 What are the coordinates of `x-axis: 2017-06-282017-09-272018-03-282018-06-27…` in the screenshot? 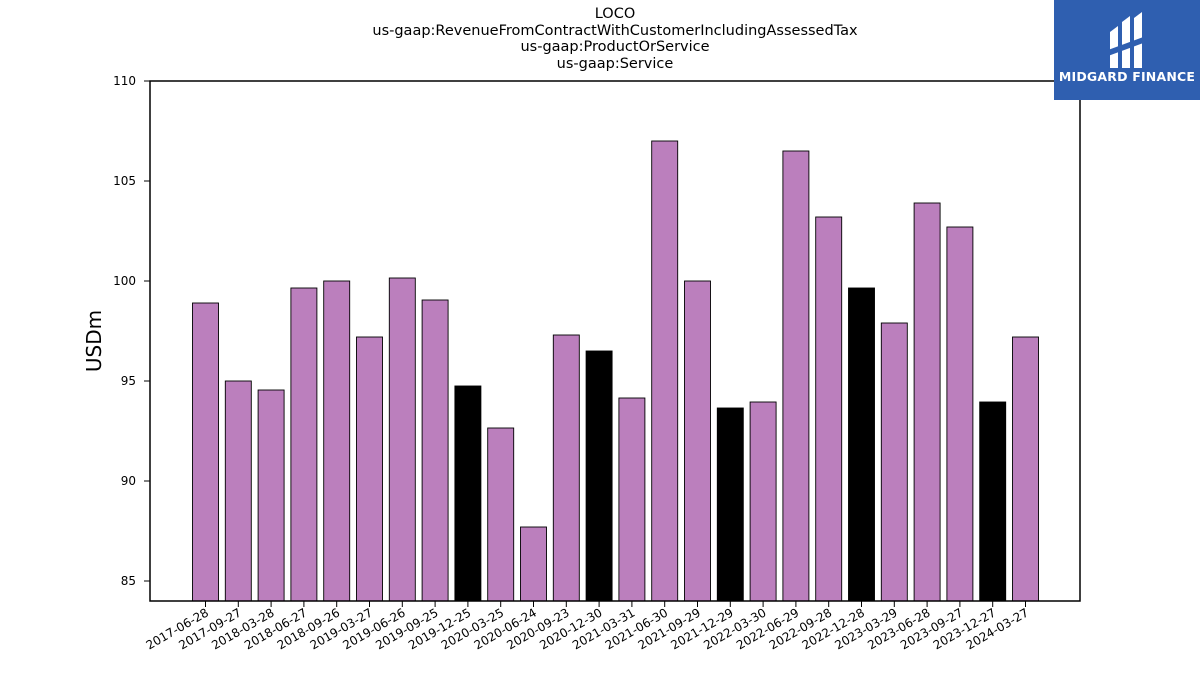 It's located at (587, 626).